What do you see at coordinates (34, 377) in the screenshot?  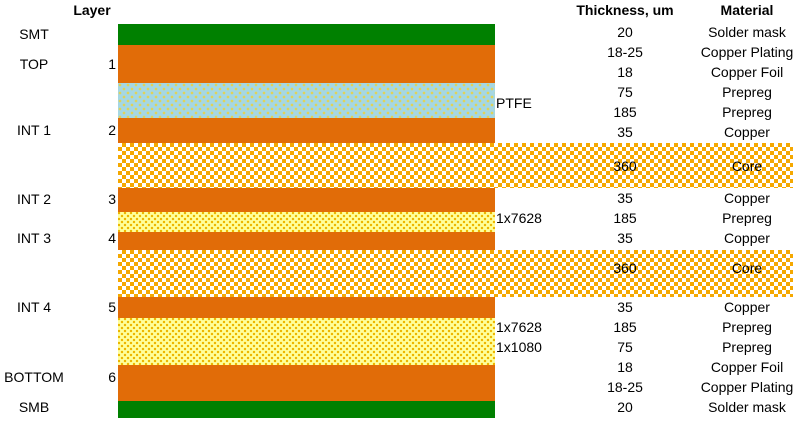 I see `layer-name-bottom: BOTTOM` at bounding box center [34, 377].